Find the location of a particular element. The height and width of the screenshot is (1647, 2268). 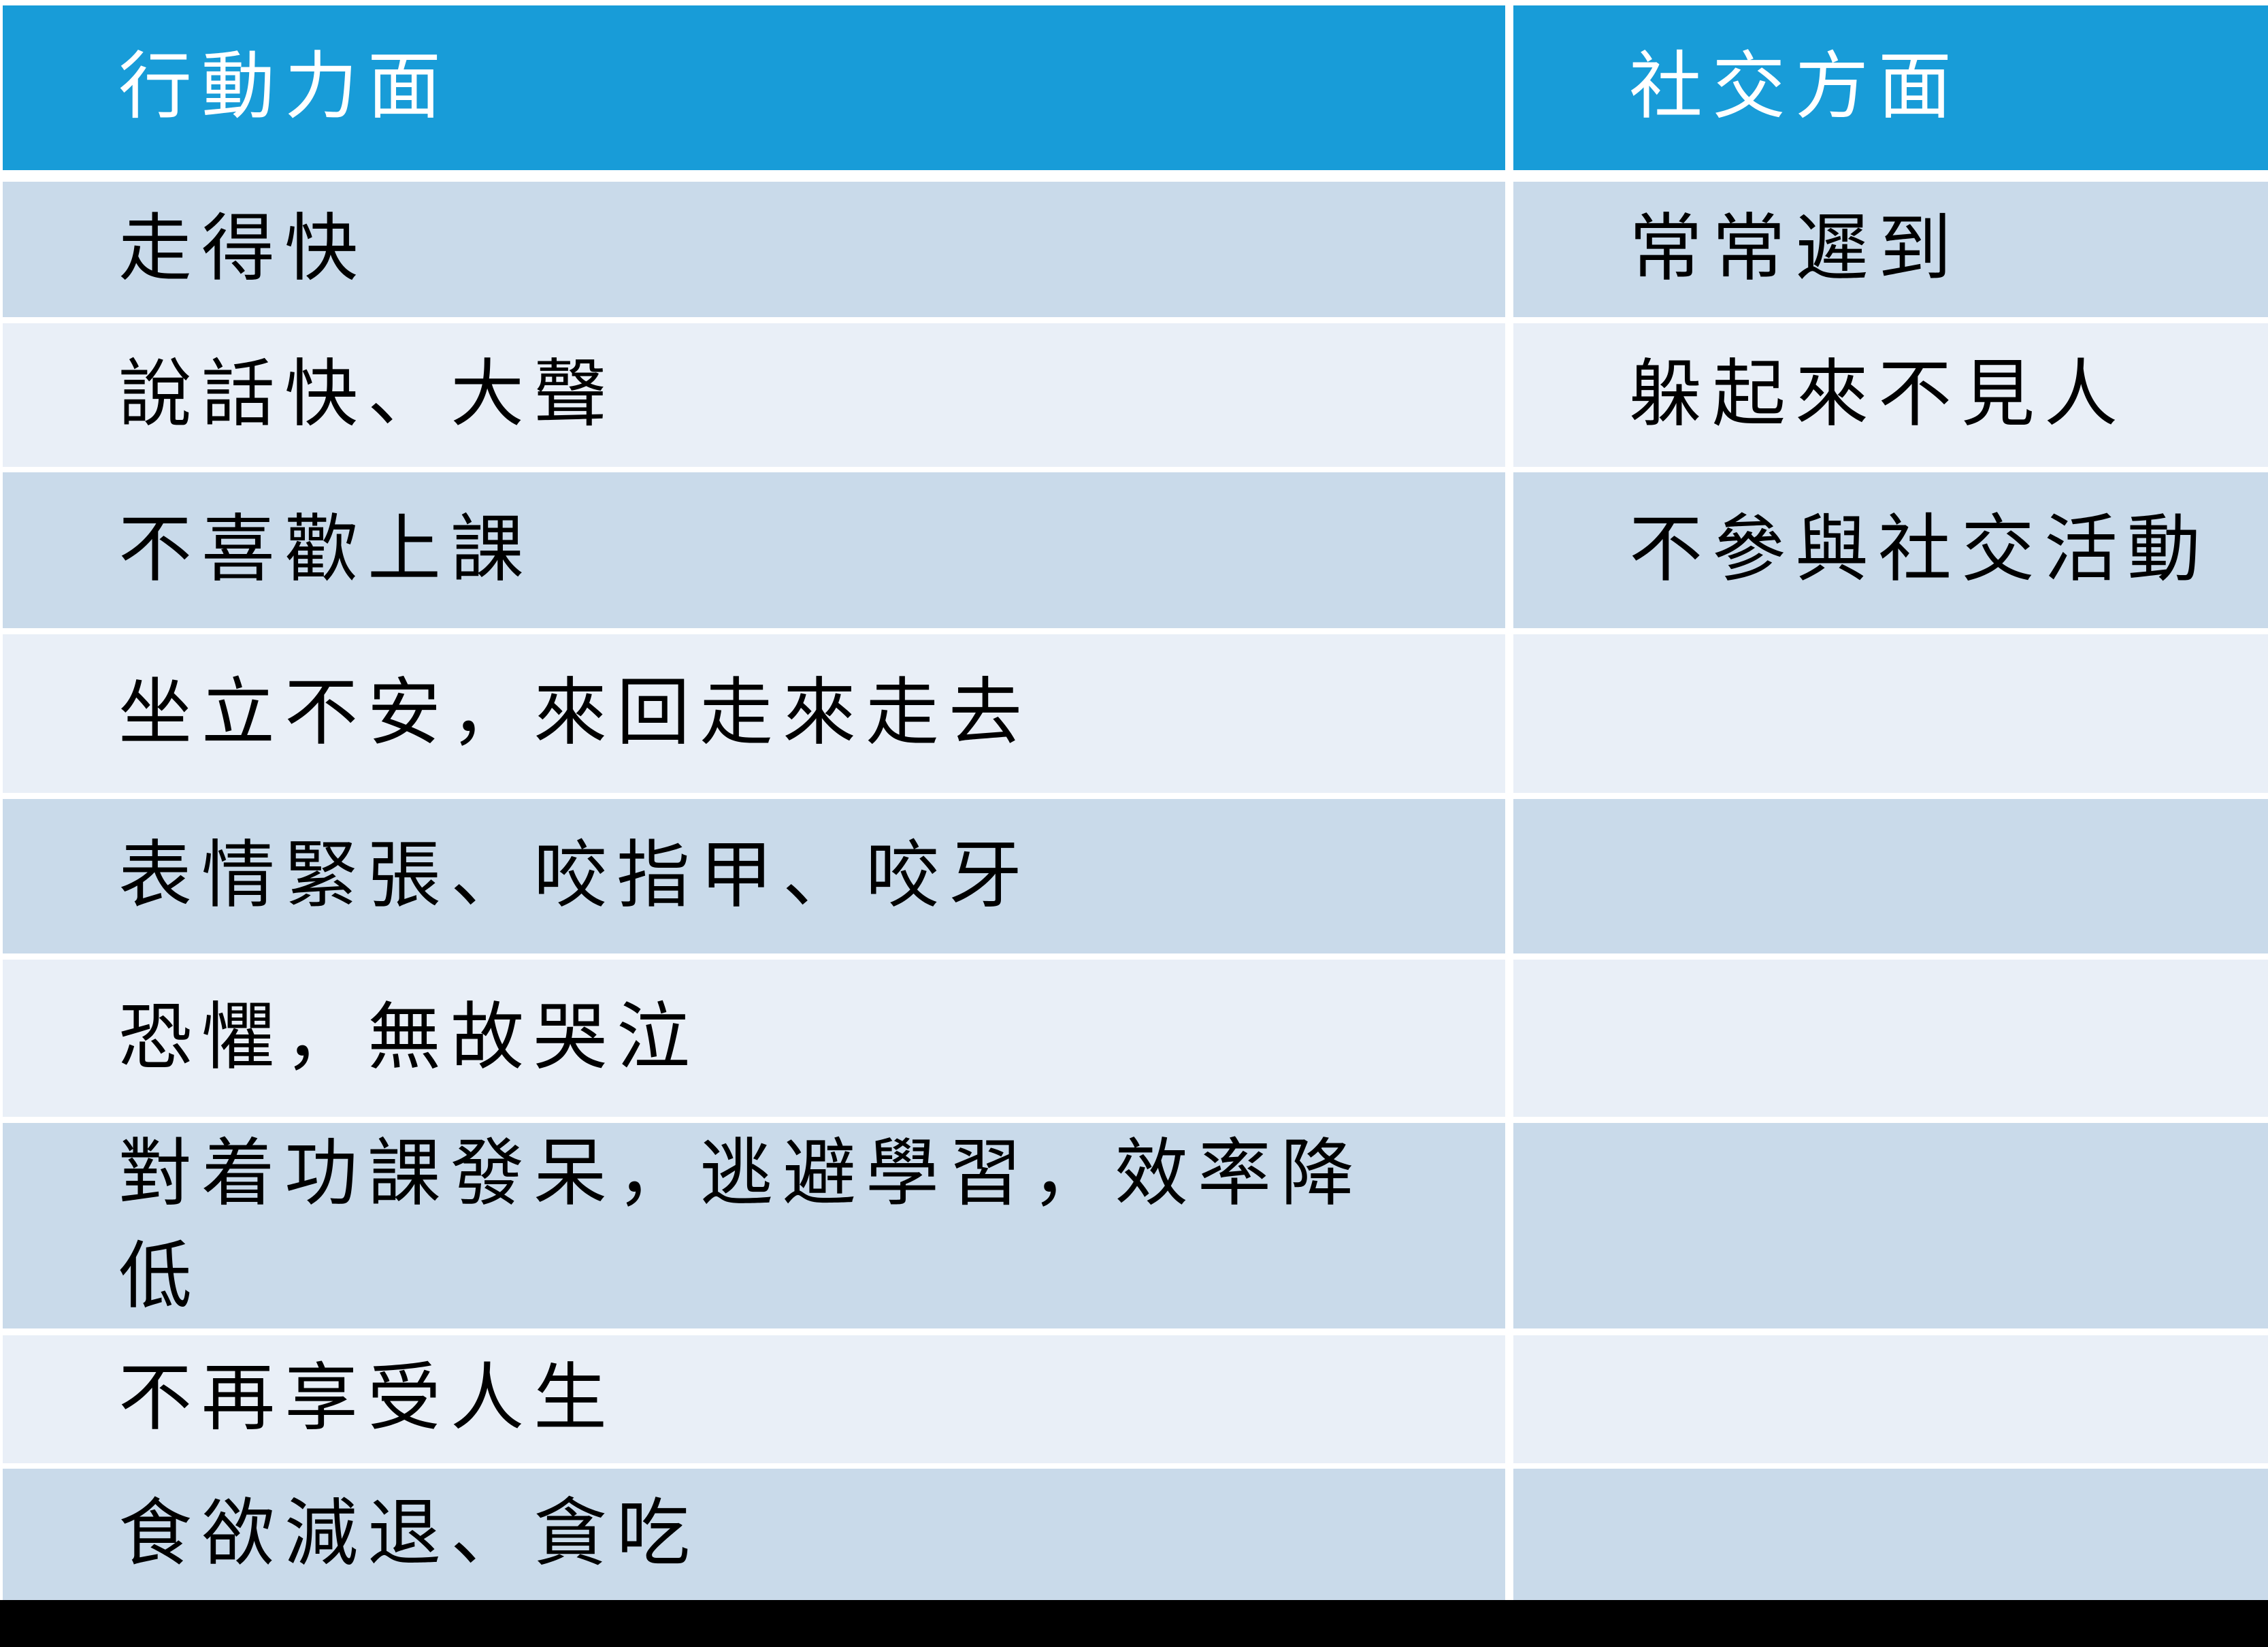

cell-action: 不再享受人生 is located at coordinates (754, 1399).